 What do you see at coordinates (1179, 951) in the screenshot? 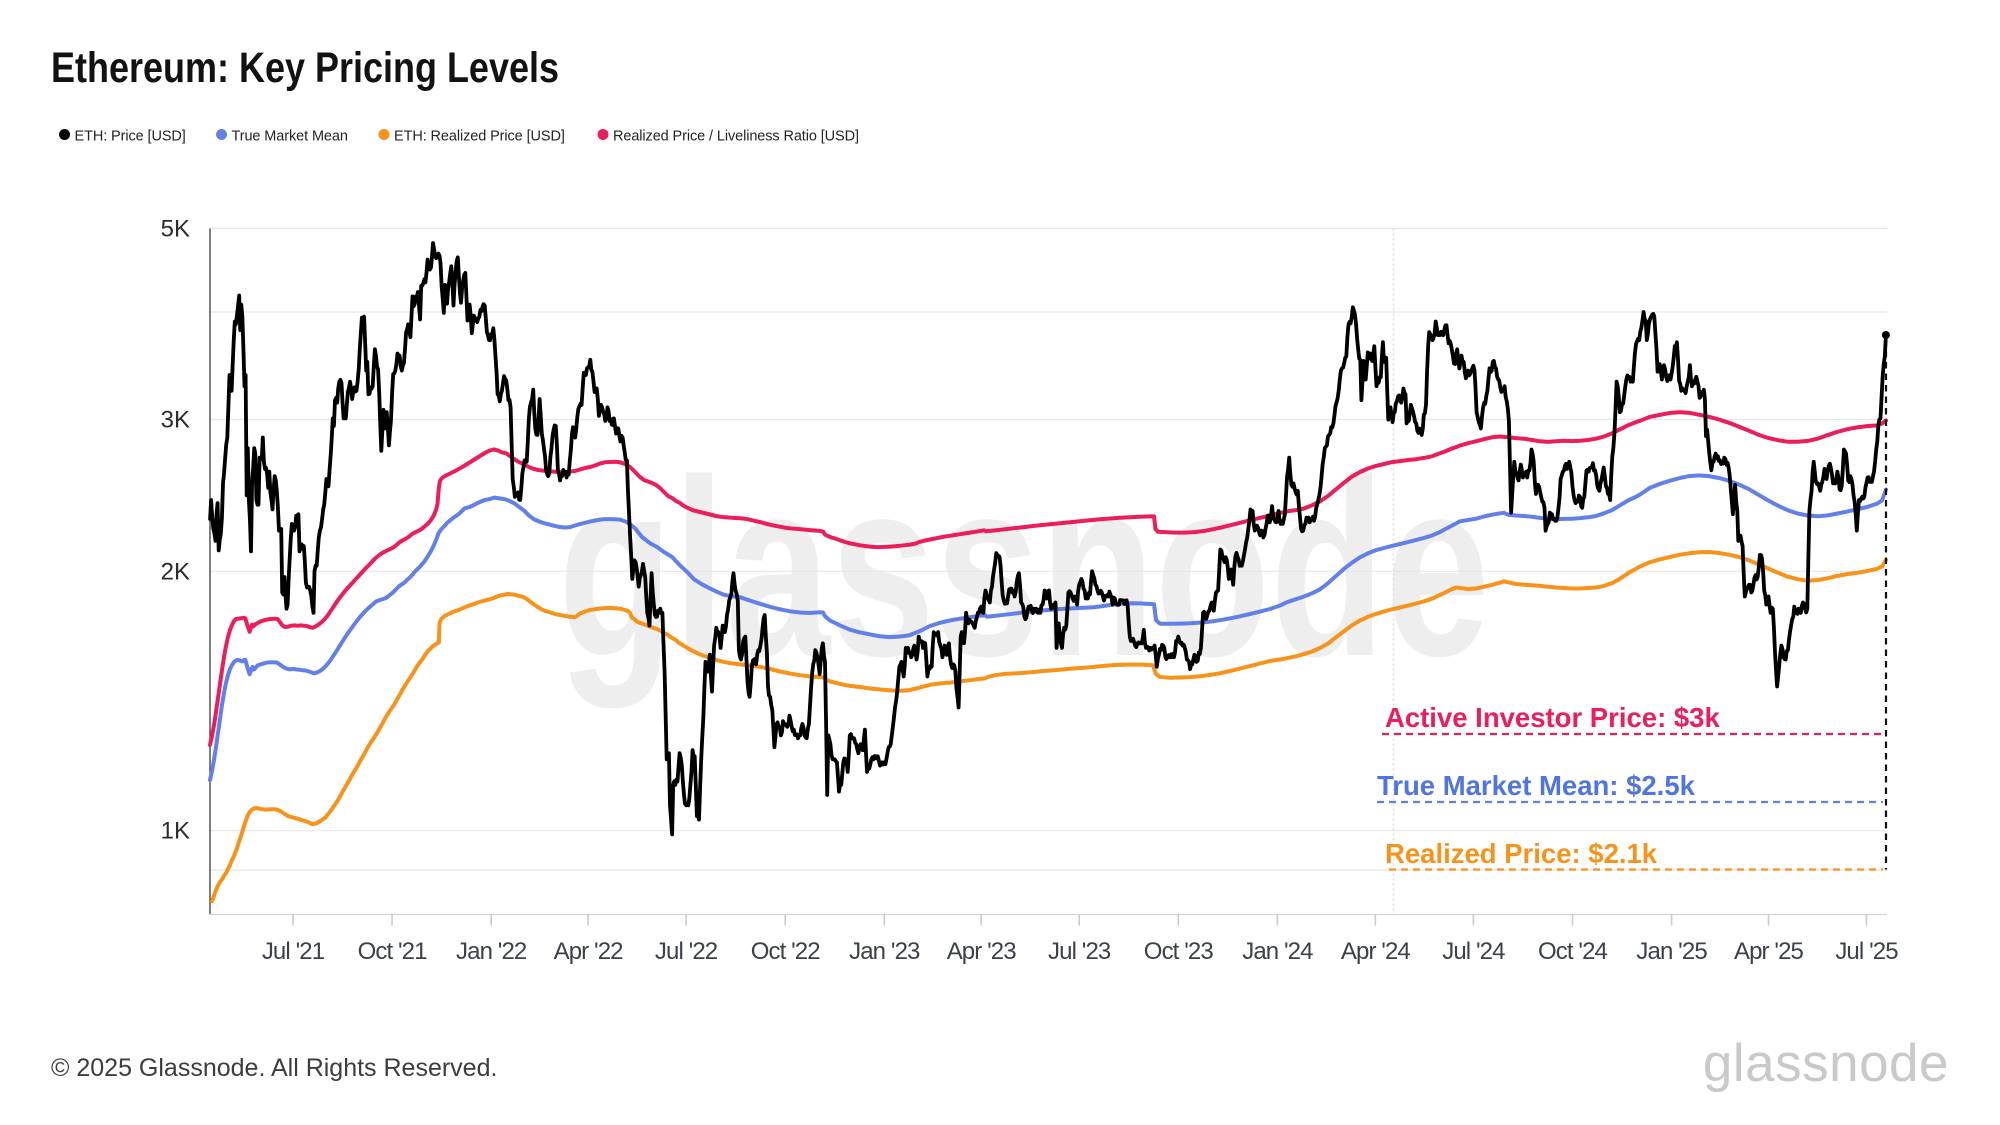
I see `svg-text: Oct '23` at bounding box center [1179, 951].